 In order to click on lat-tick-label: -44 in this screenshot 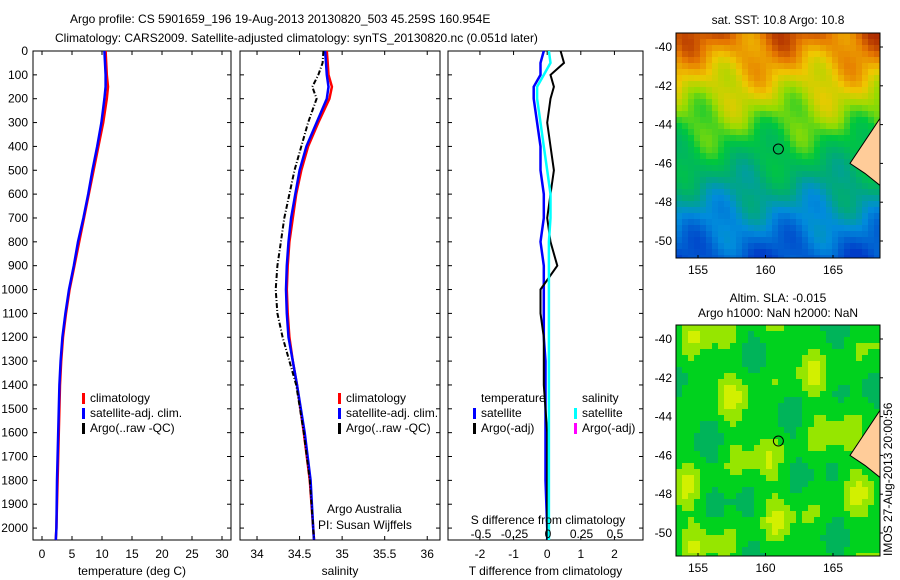, I will do `click(664, 125)`.